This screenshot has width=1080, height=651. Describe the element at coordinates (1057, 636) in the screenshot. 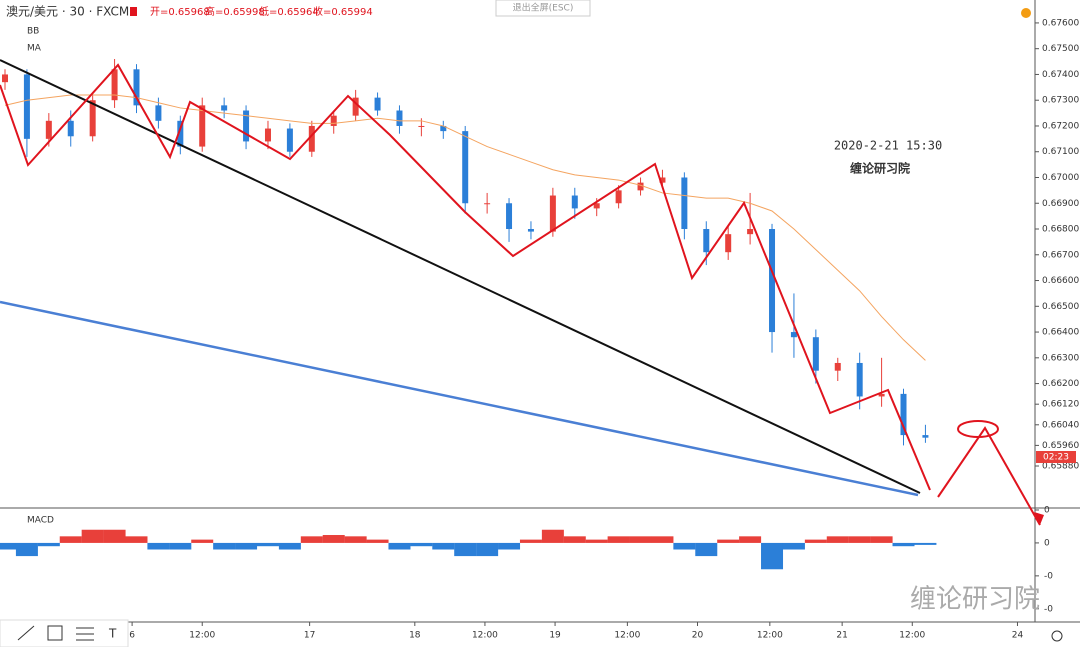

I see `settings-icon` at that location.